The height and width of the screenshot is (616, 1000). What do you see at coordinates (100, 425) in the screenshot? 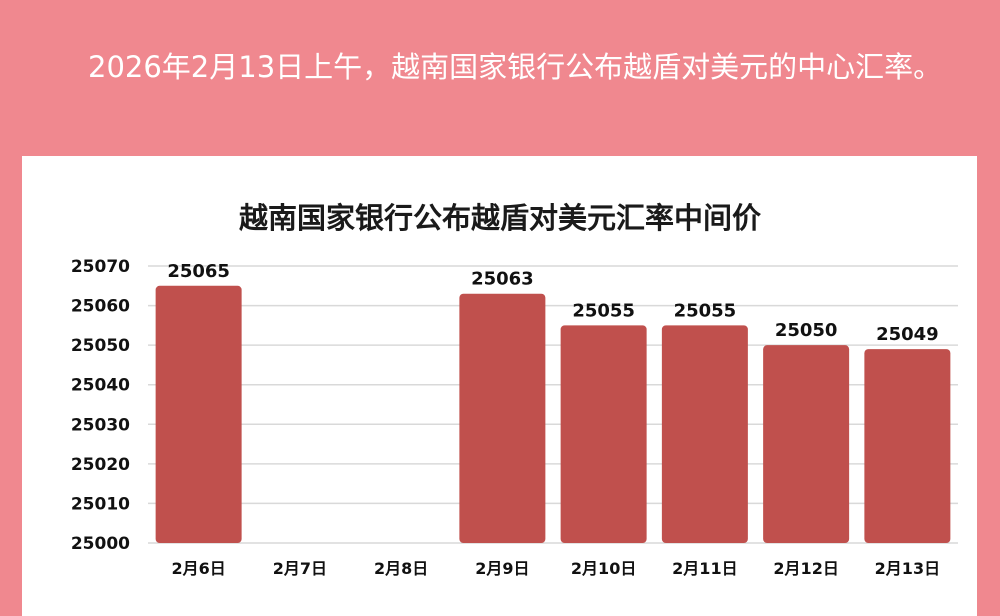
I see `y-tick-label: 25030` at bounding box center [100, 425].